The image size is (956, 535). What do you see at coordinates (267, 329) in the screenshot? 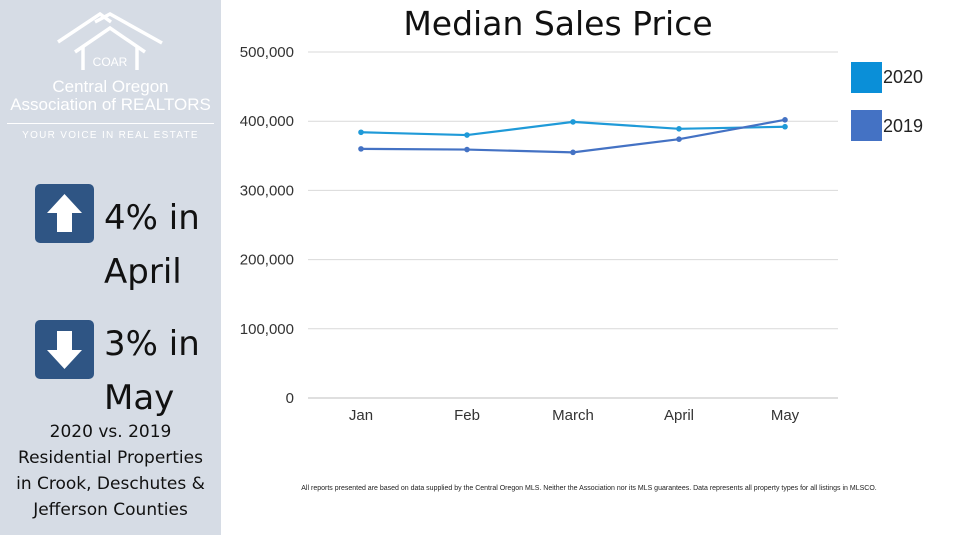
I see `y-tick-label: 100,000` at bounding box center [267, 329].